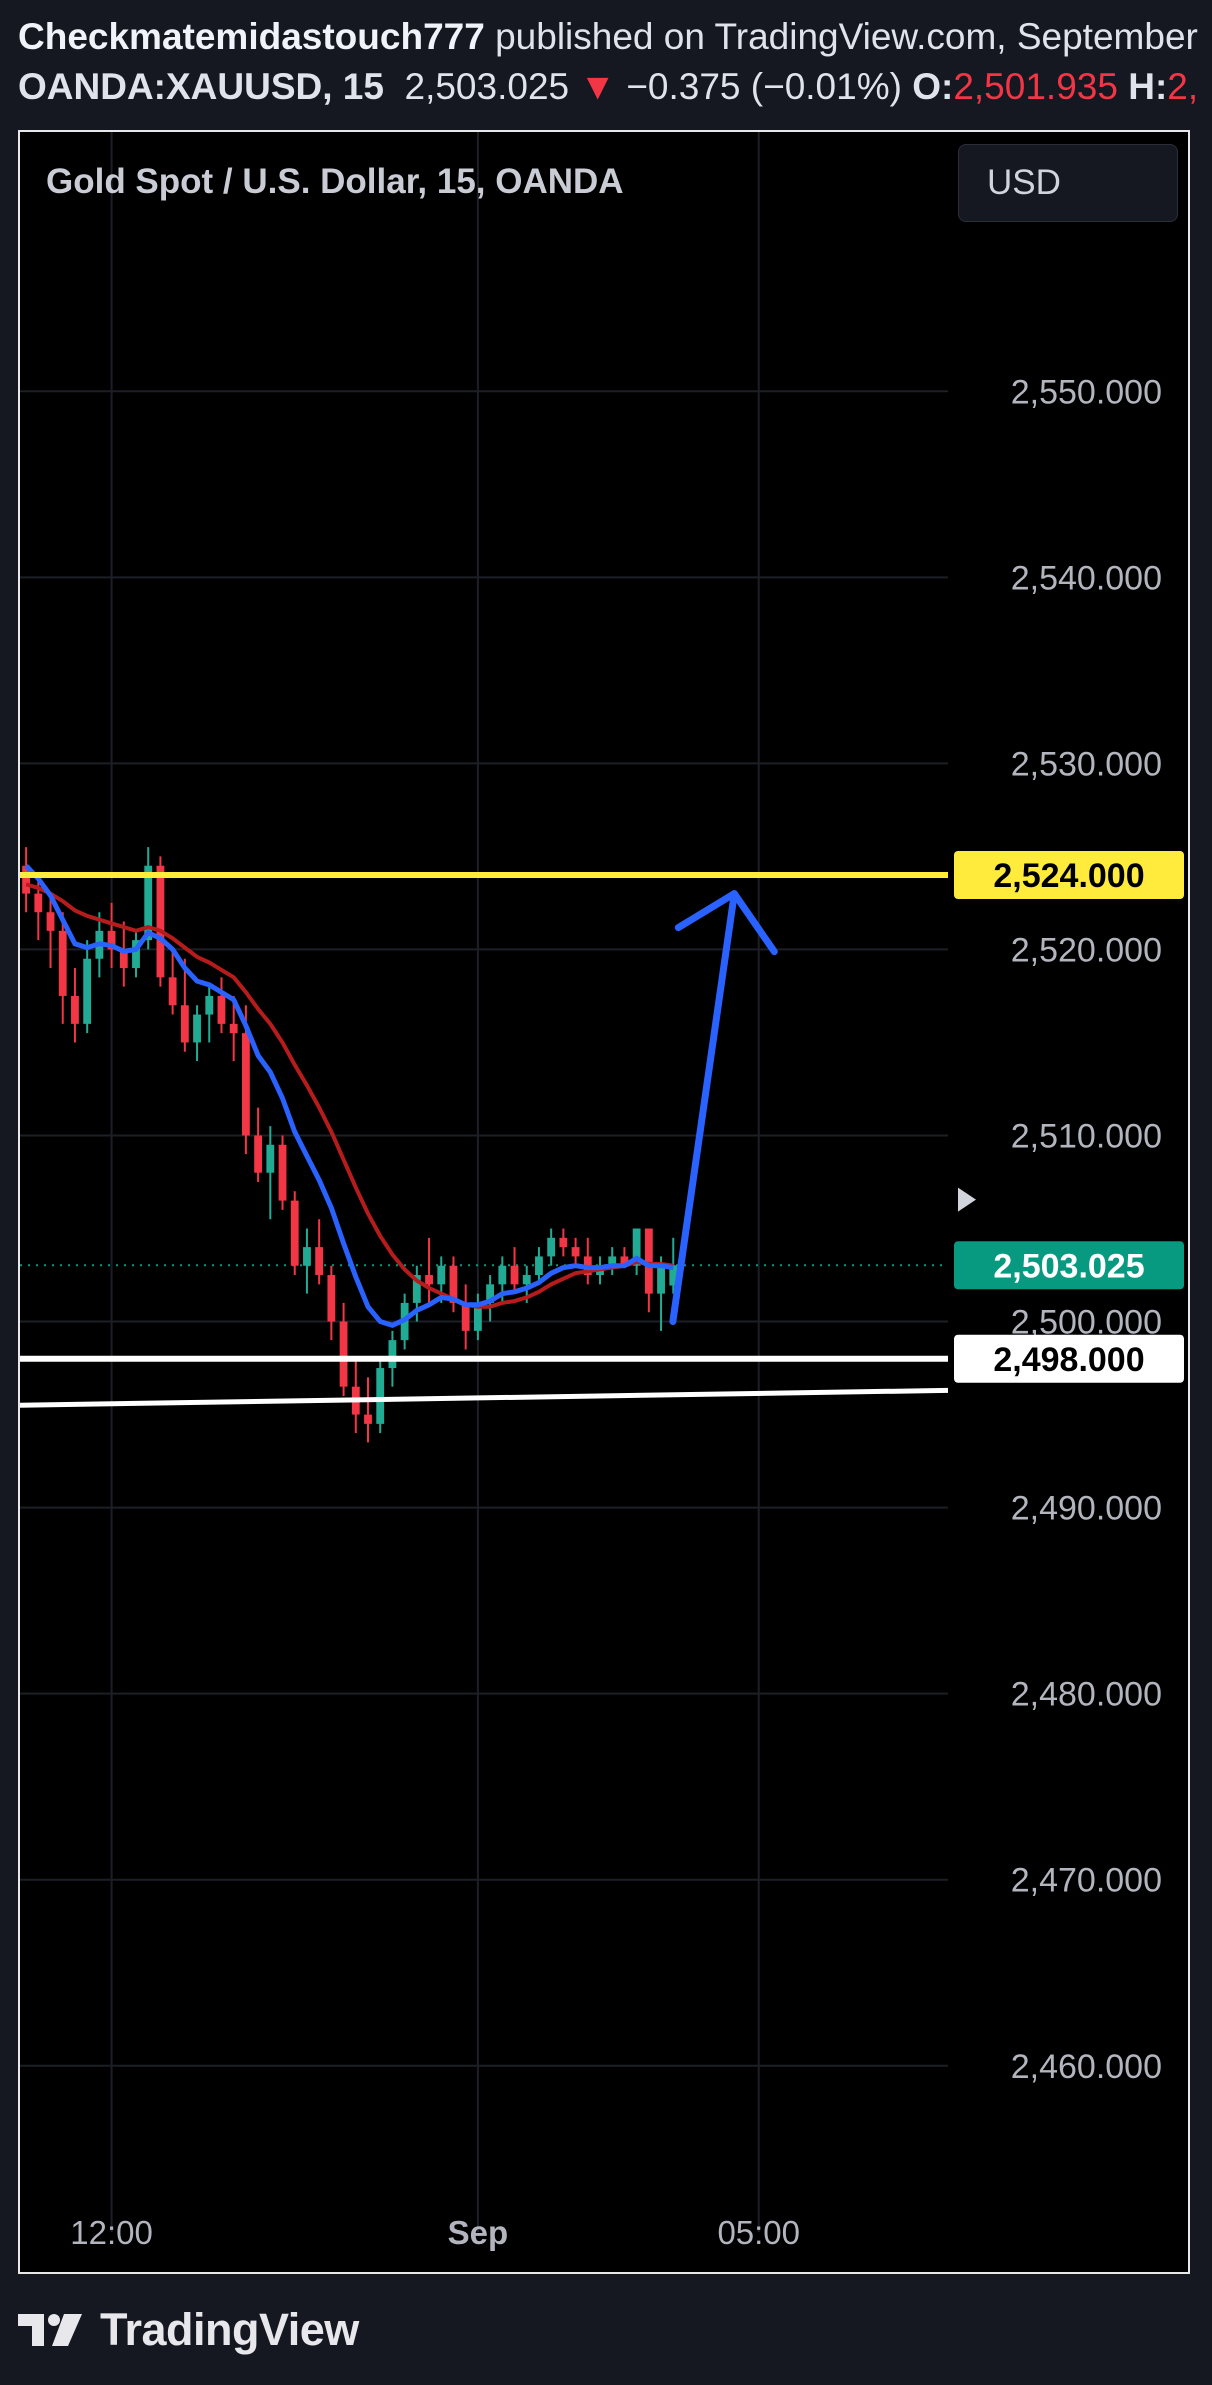 The image size is (1212, 2385). I want to click on y-tick-label: 2,520.000, so click(1086, 950).